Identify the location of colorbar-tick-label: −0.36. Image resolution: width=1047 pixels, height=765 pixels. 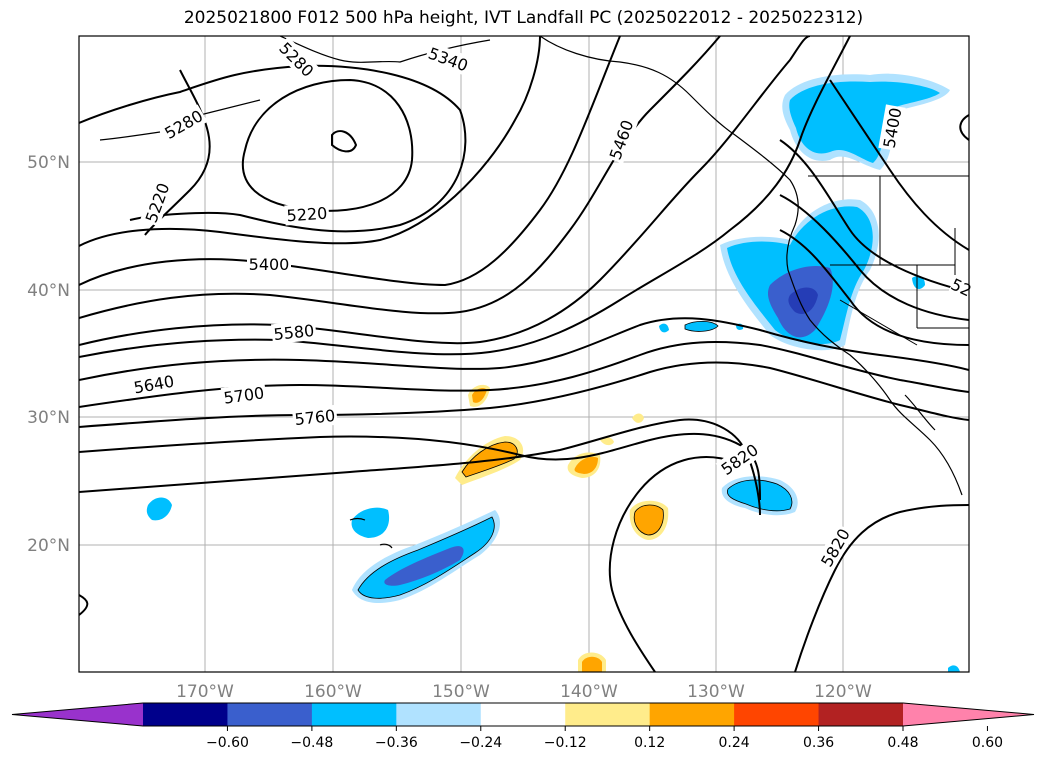
(396, 743).